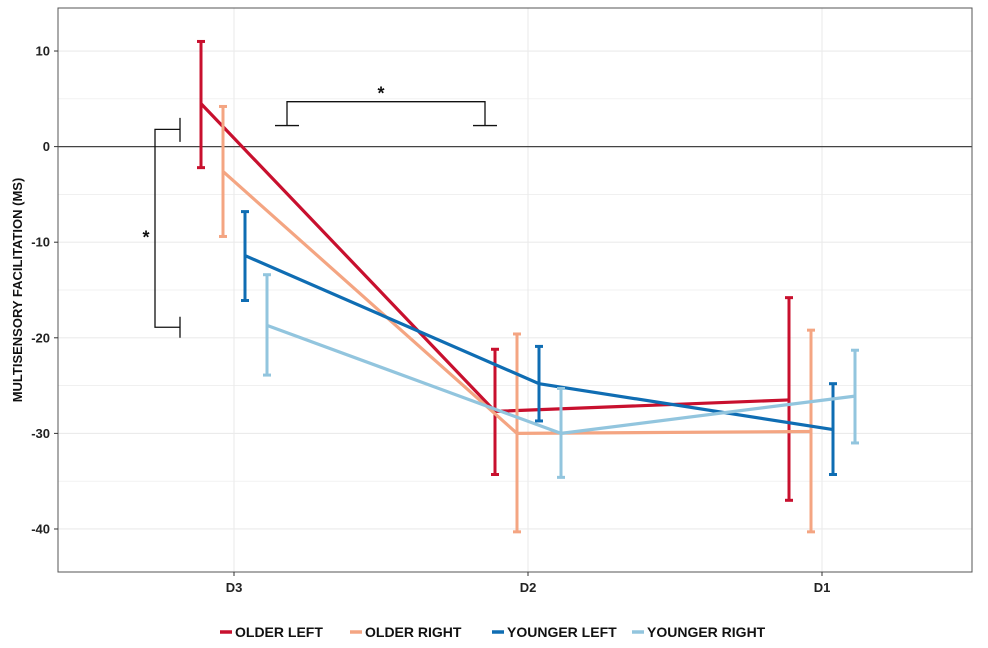 This screenshot has width=988, height=648. What do you see at coordinates (413, 632) in the screenshot?
I see `legend-label: OLDER RIGHT` at bounding box center [413, 632].